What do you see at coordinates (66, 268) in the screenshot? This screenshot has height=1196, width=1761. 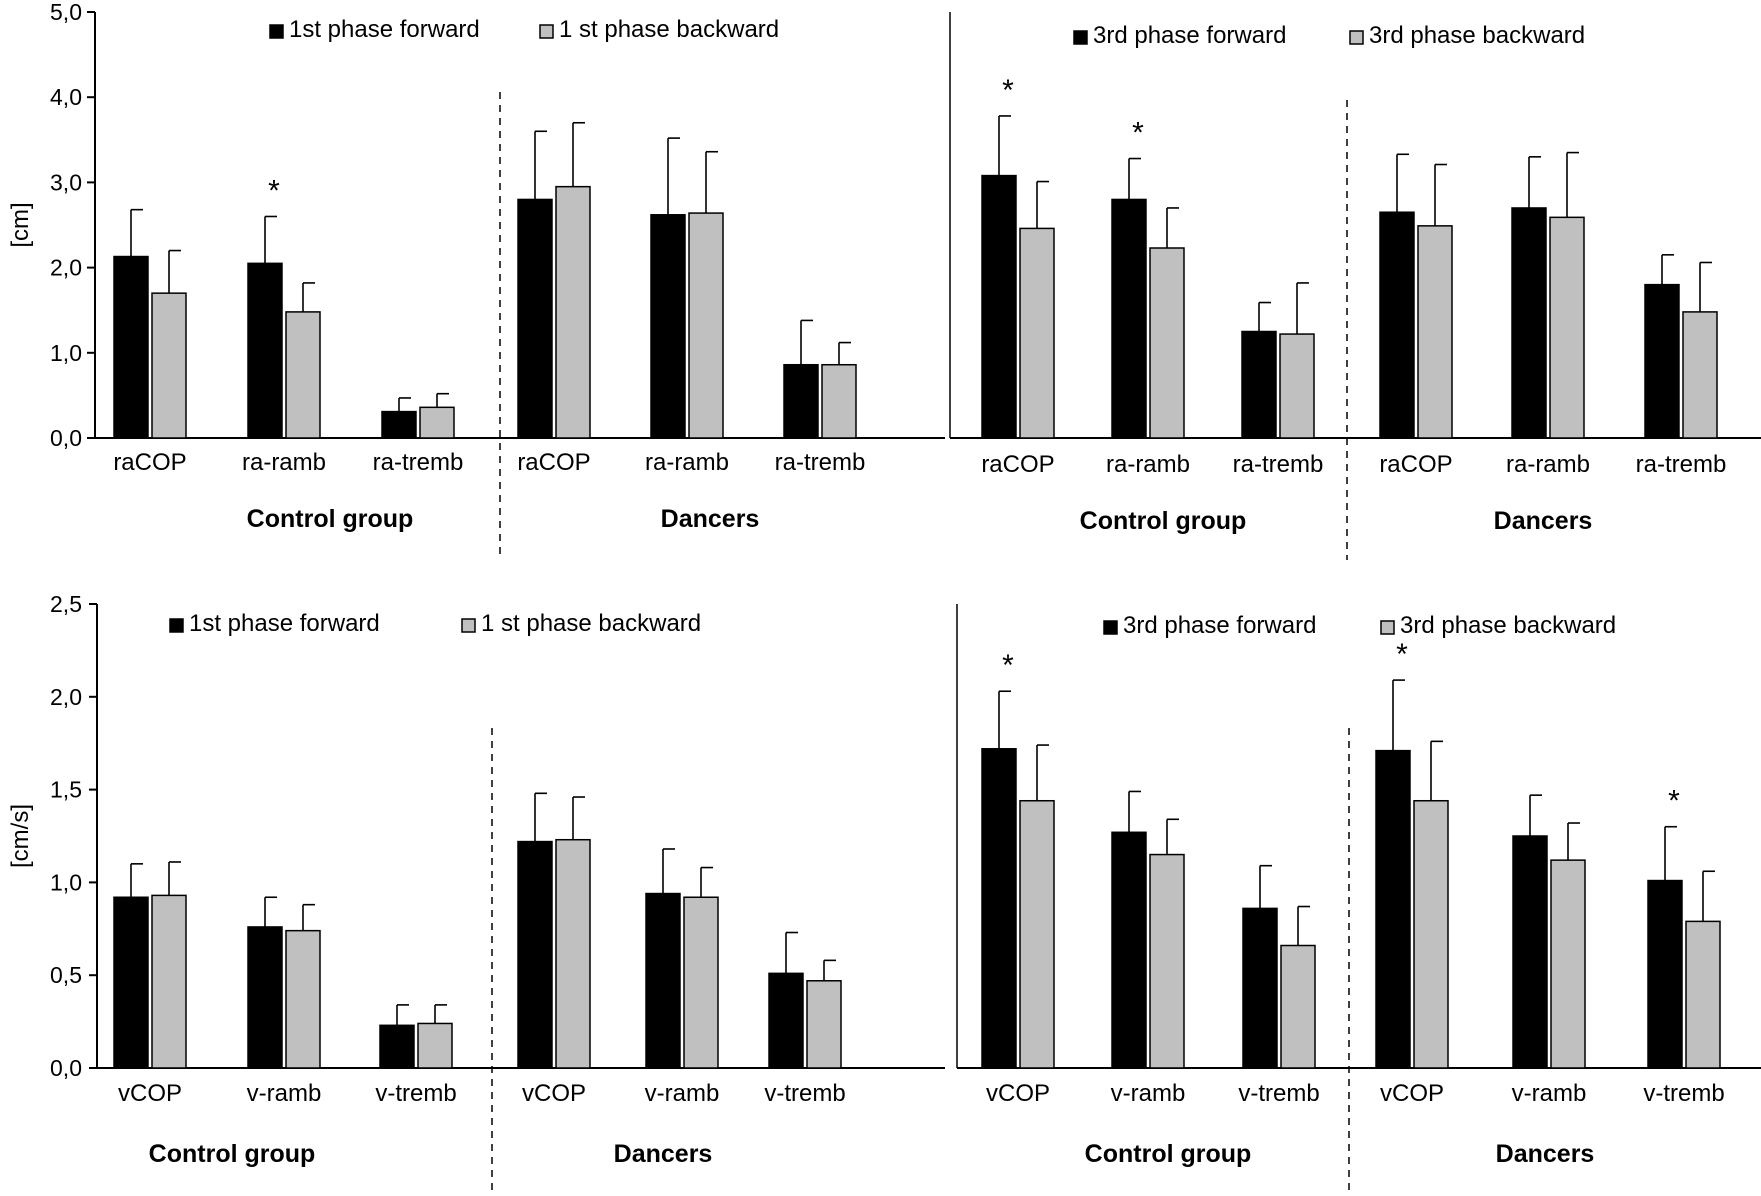 I see `y-tick-label: 2,0` at bounding box center [66, 268].